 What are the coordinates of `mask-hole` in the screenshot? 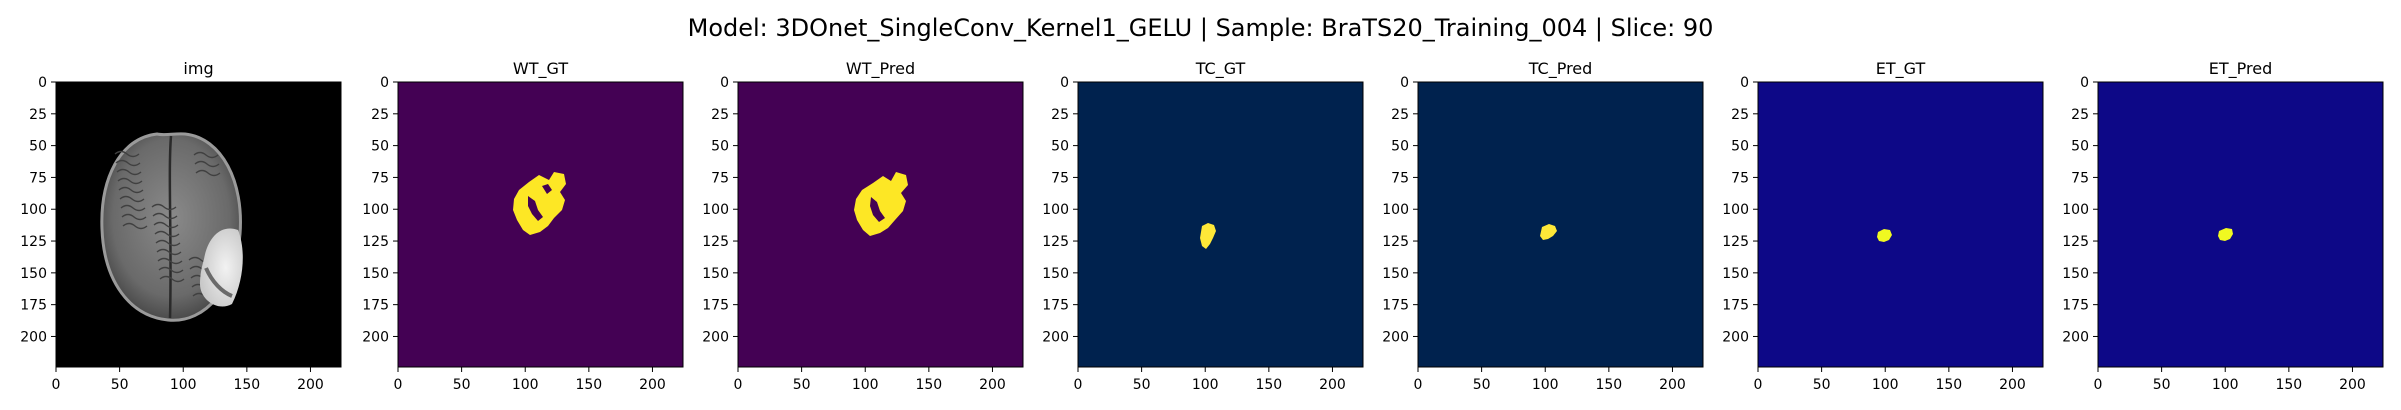 It's located at (547, 189).